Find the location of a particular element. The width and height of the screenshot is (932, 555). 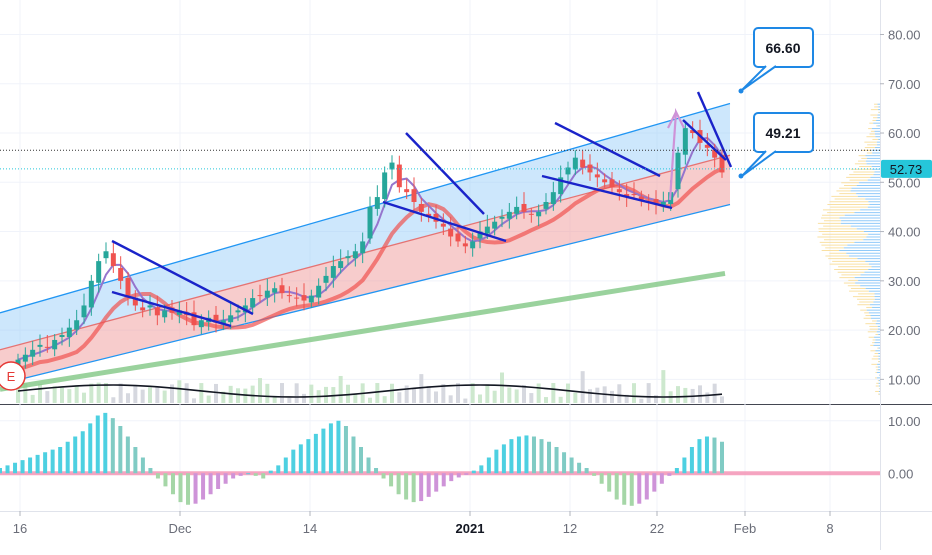

price-tick-label: 10.00 is located at coordinates (904, 379).